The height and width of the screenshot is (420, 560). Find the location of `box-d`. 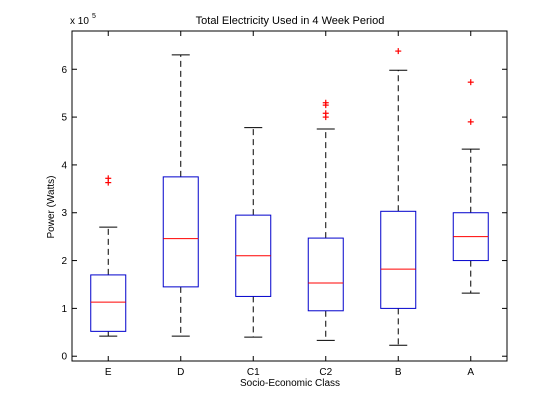

box-d is located at coordinates (180, 195).